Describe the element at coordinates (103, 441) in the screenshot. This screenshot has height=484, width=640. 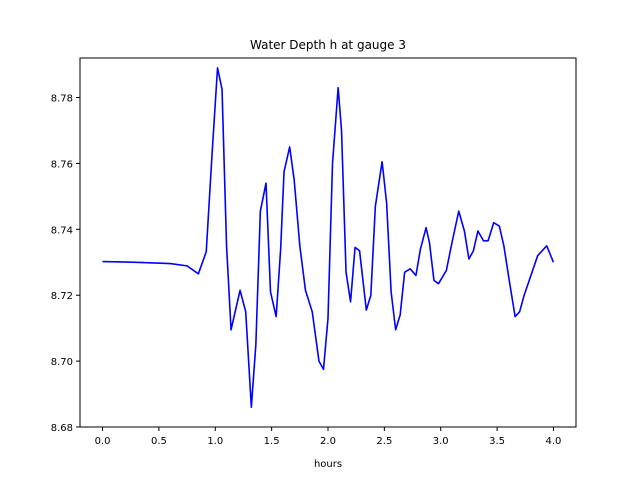
I see `x-tick-label: 0.0` at that location.